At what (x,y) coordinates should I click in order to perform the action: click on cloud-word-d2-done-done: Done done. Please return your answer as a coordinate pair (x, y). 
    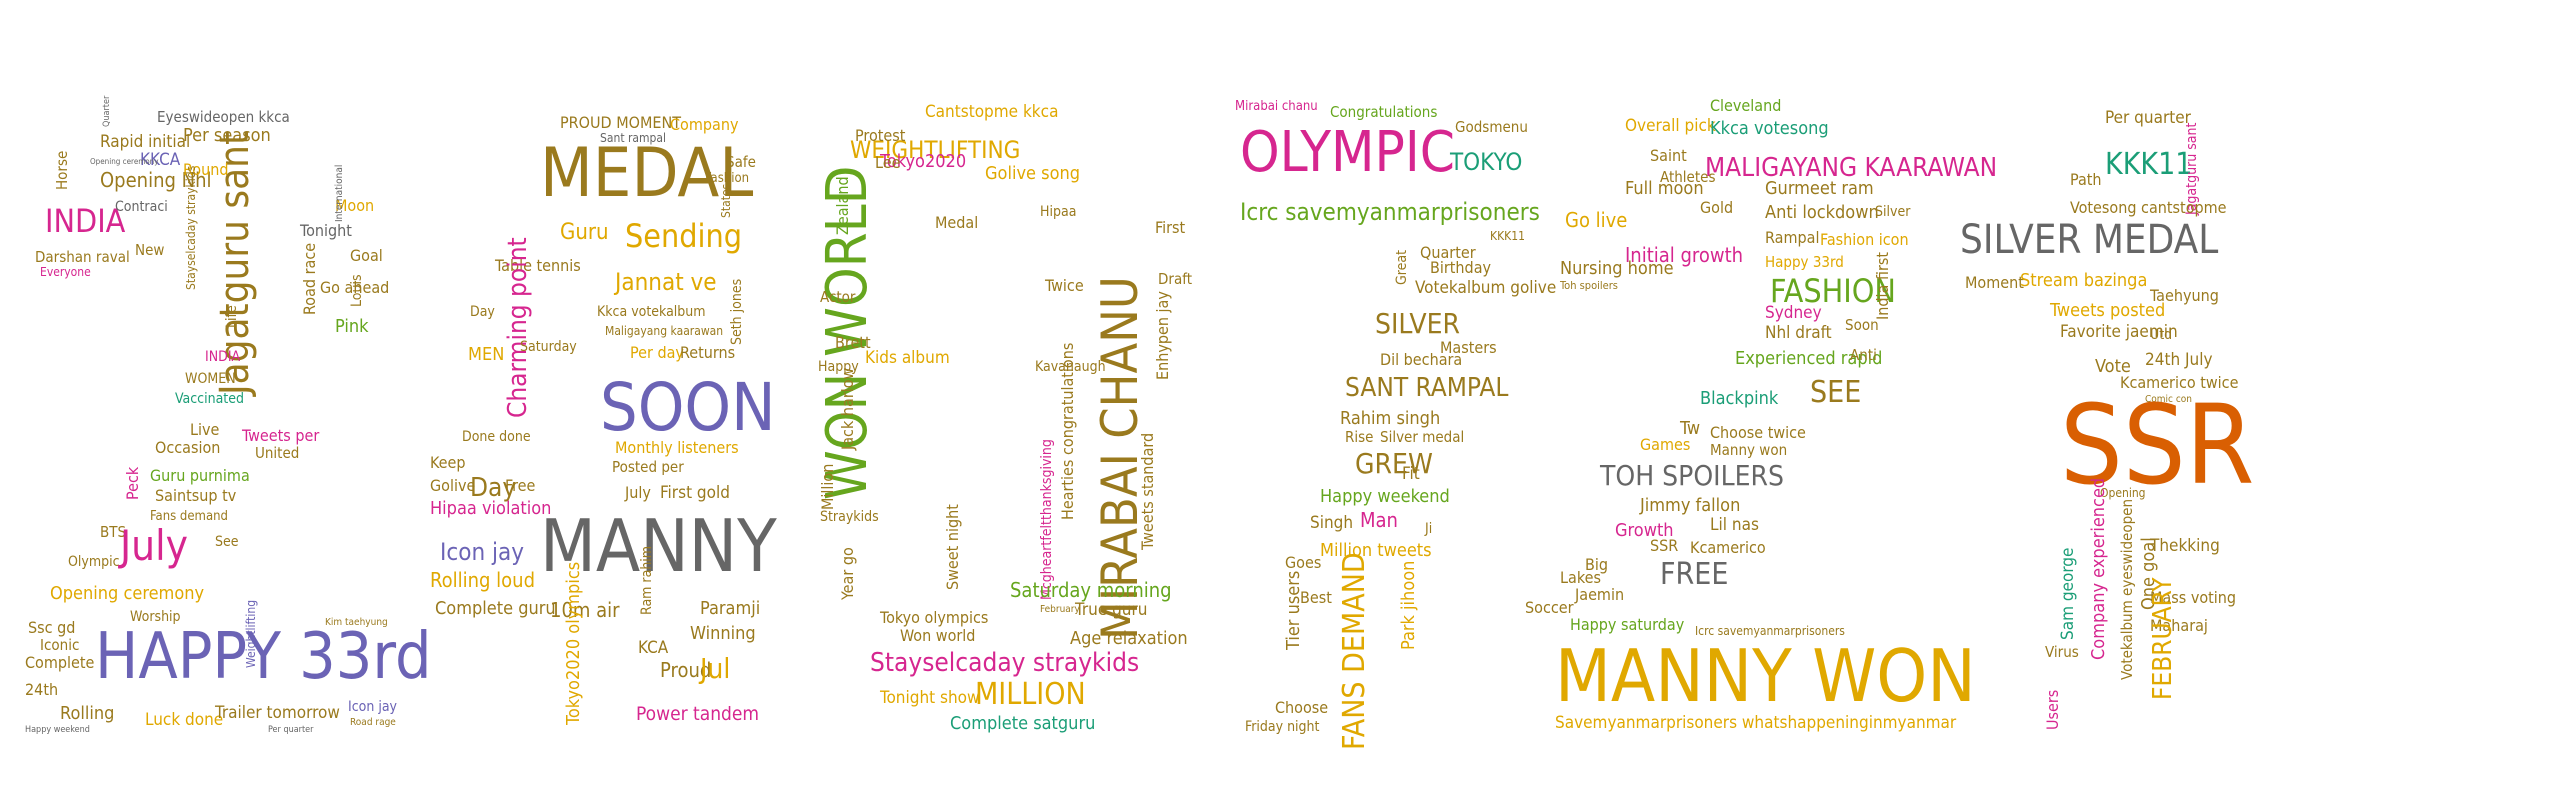
    Looking at the image, I should click on (496, 437).